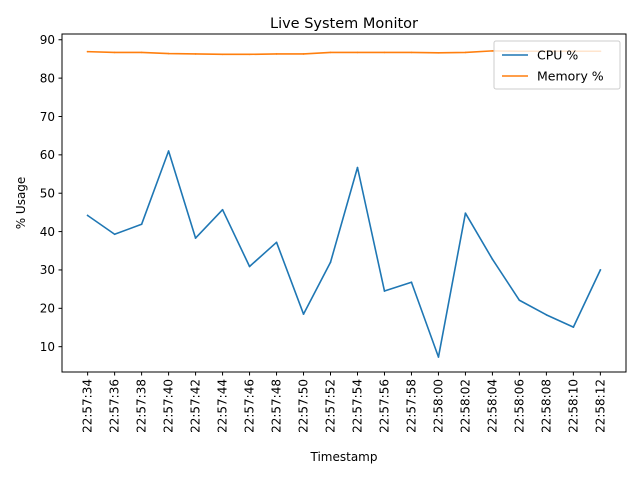  Describe the element at coordinates (600, 406) in the screenshot. I see `x-tick-label: 22:58:12` at that location.